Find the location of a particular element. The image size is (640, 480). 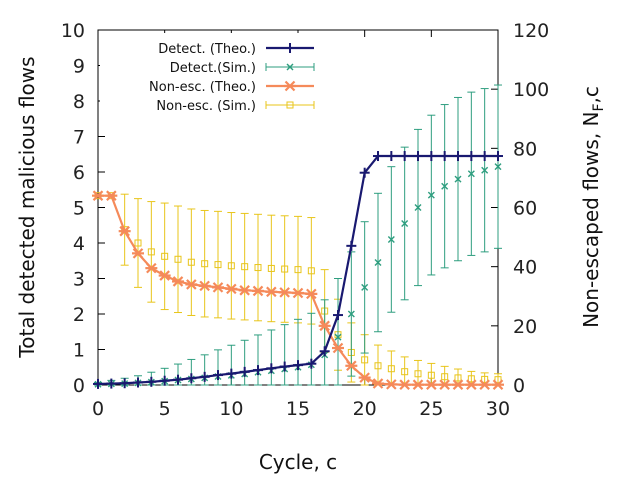

legend-entry: Detect. (Theo.) is located at coordinates (236, 49).